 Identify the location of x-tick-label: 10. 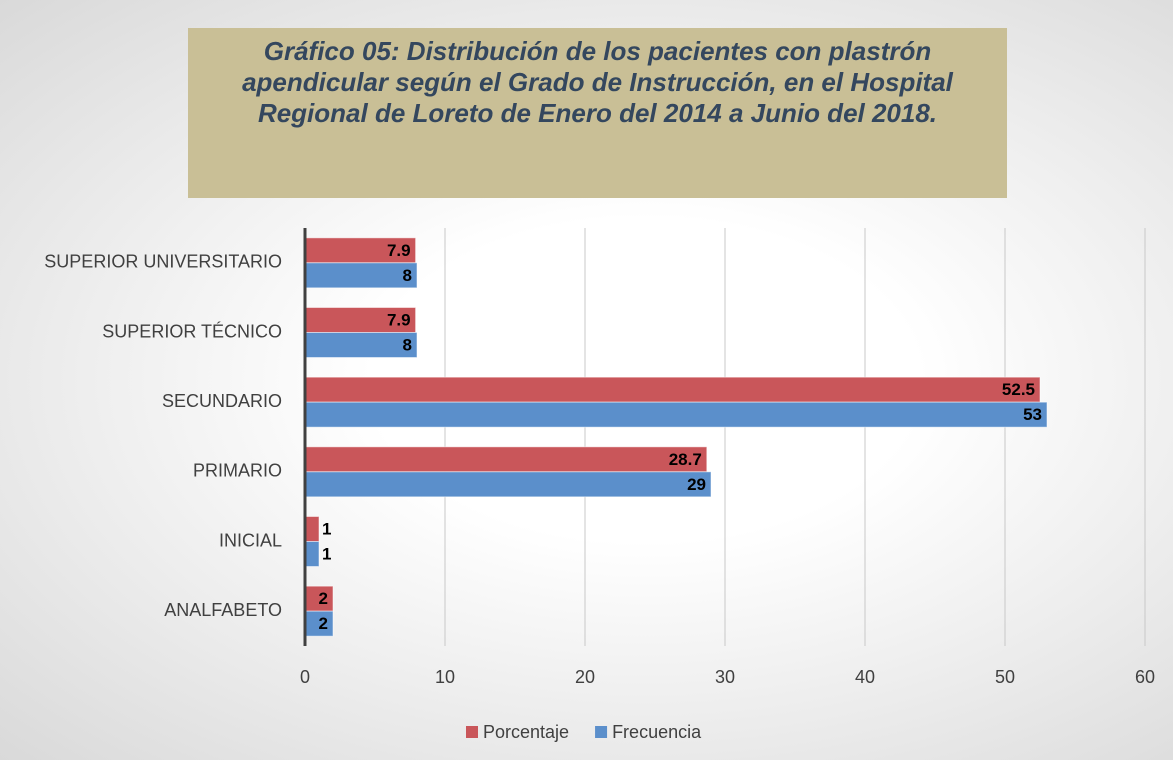
(445, 677).